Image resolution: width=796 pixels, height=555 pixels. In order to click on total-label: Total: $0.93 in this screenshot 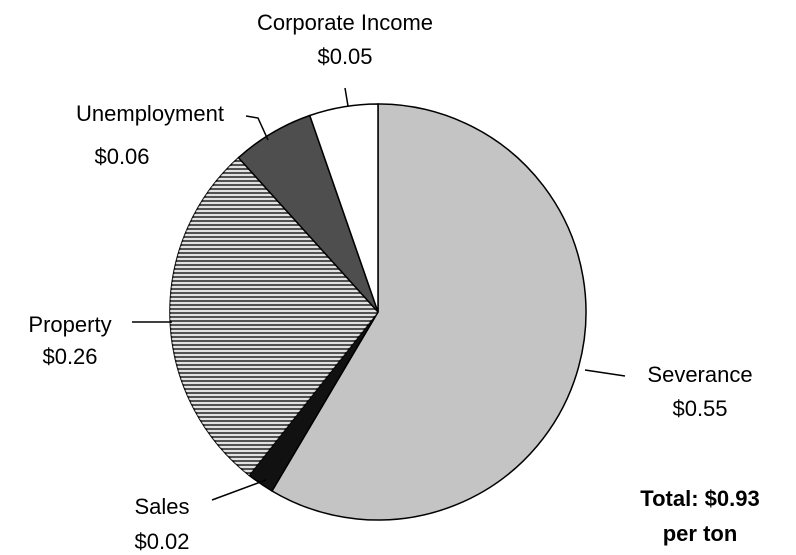, I will do `click(699, 498)`.